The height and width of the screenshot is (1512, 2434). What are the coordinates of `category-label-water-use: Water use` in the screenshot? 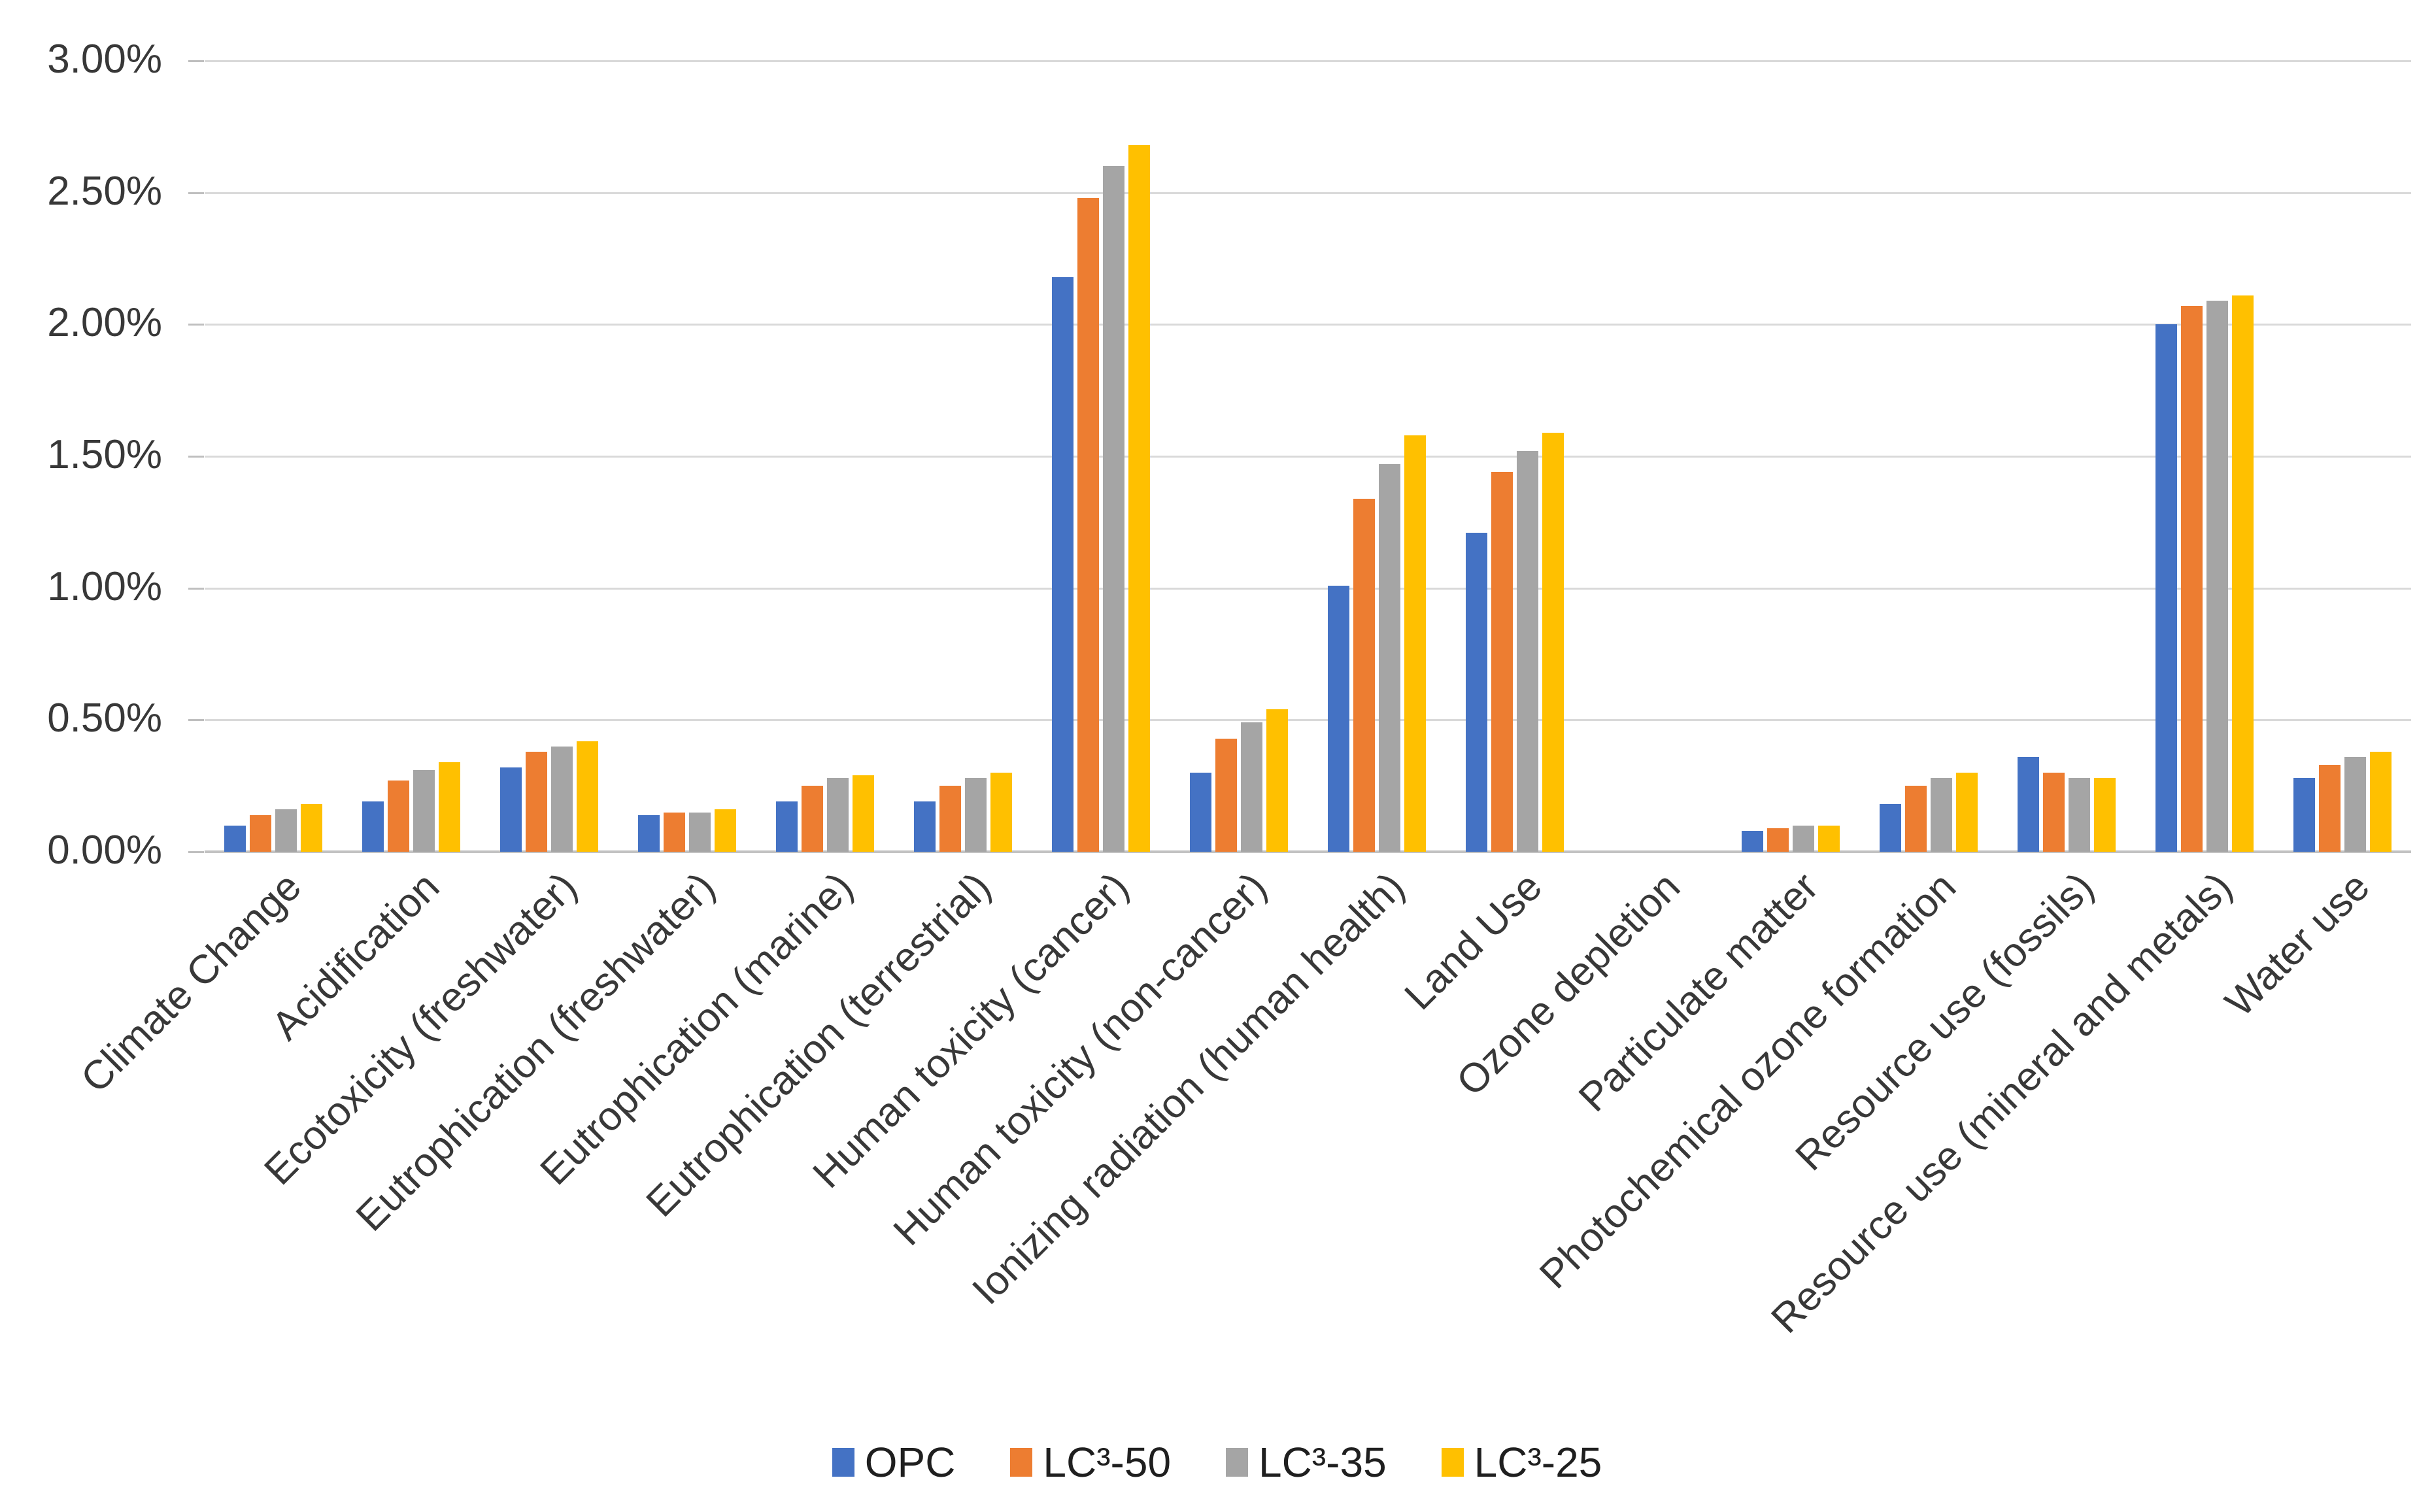 It's located at (2298, 945).